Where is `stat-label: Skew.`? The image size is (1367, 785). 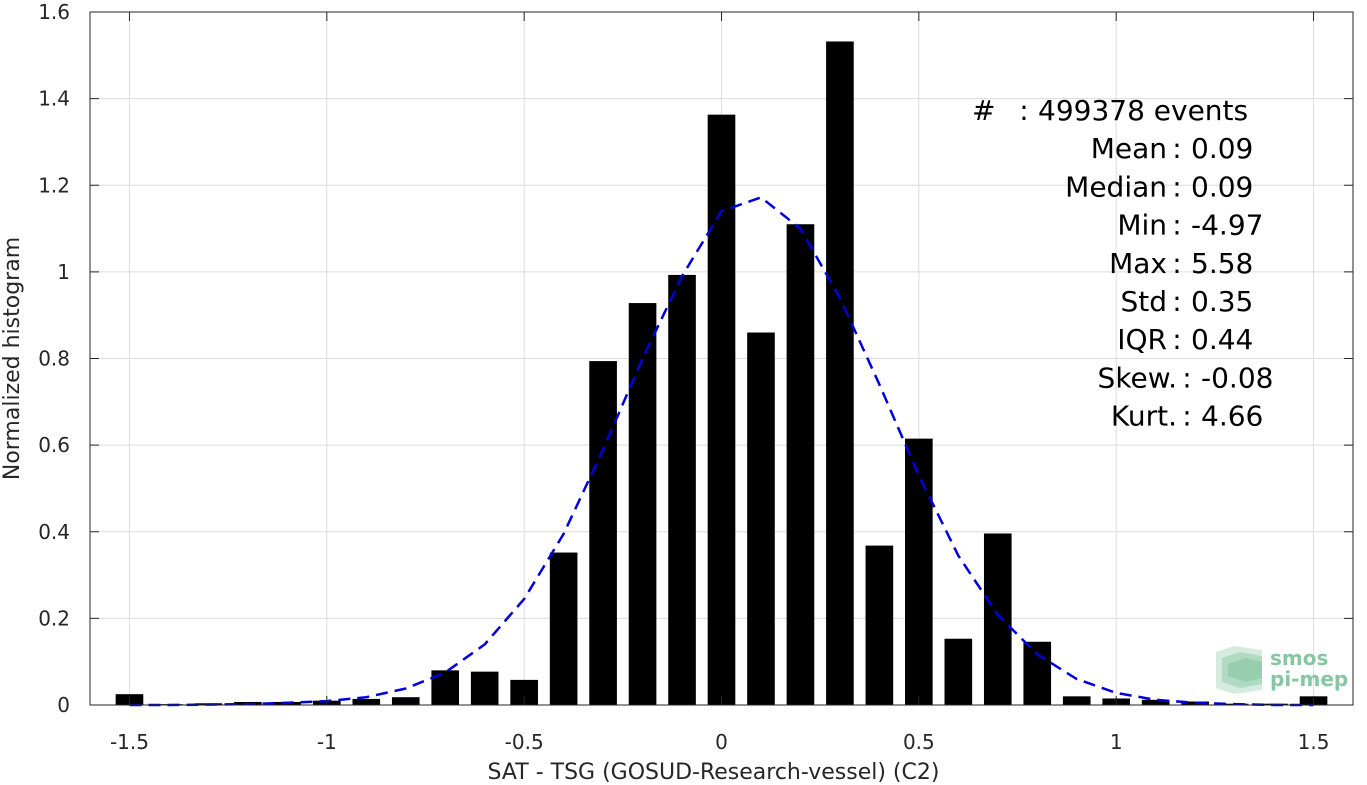
stat-label: Skew. is located at coordinates (1137, 377).